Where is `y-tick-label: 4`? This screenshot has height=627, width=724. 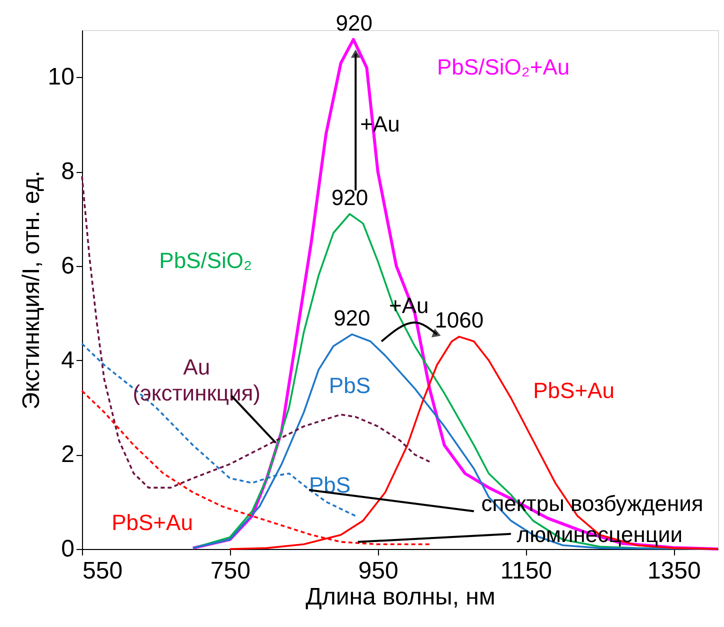 y-tick-label: 4 is located at coordinates (67, 360).